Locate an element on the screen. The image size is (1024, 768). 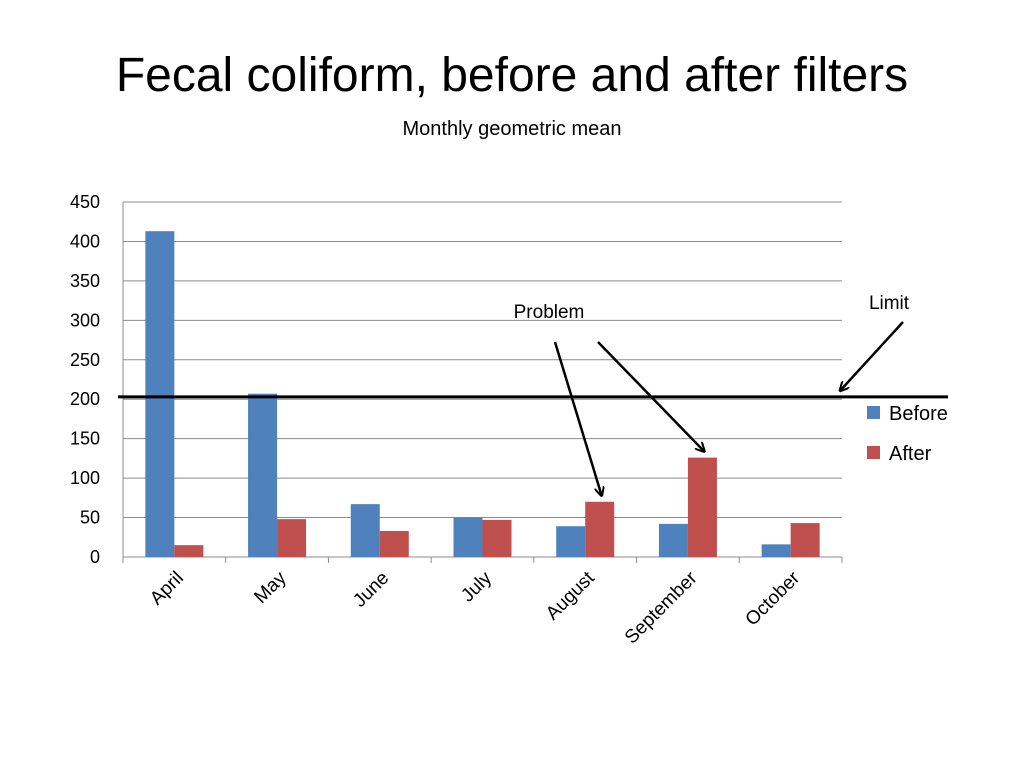
legend-swatch-before is located at coordinates (873, 412).